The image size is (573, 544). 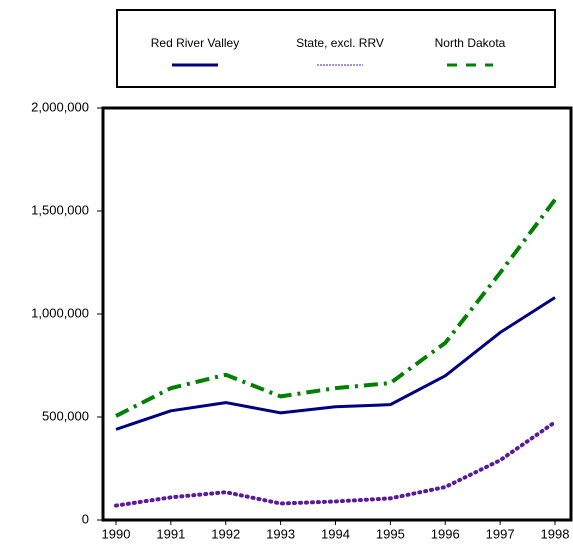 What do you see at coordinates (85, 518) in the screenshot?
I see `y-tick-label: 0` at bounding box center [85, 518].